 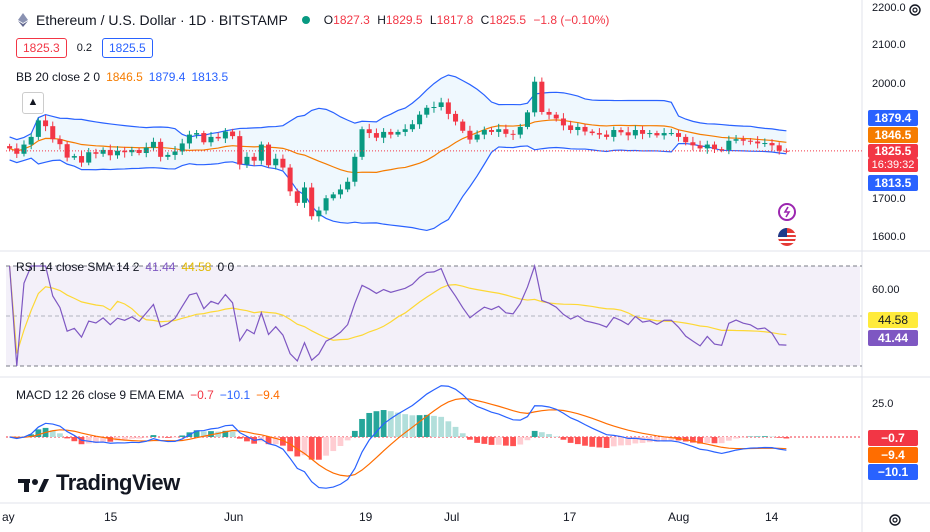 What do you see at coordinates (78, 267) in the screenshot?
I see `rsi-label: RSI 14 close SMA 14 2` at bounding box center [78, 267].